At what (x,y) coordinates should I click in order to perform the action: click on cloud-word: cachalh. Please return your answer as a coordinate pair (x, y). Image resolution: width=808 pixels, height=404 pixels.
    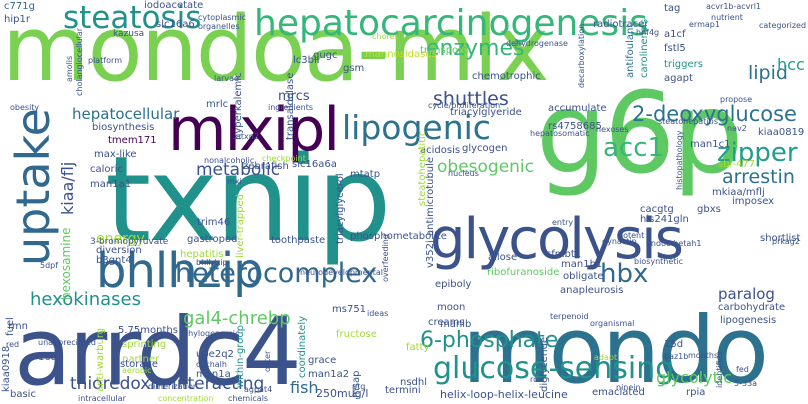
    Looking at the image, I should click on (211, 364).